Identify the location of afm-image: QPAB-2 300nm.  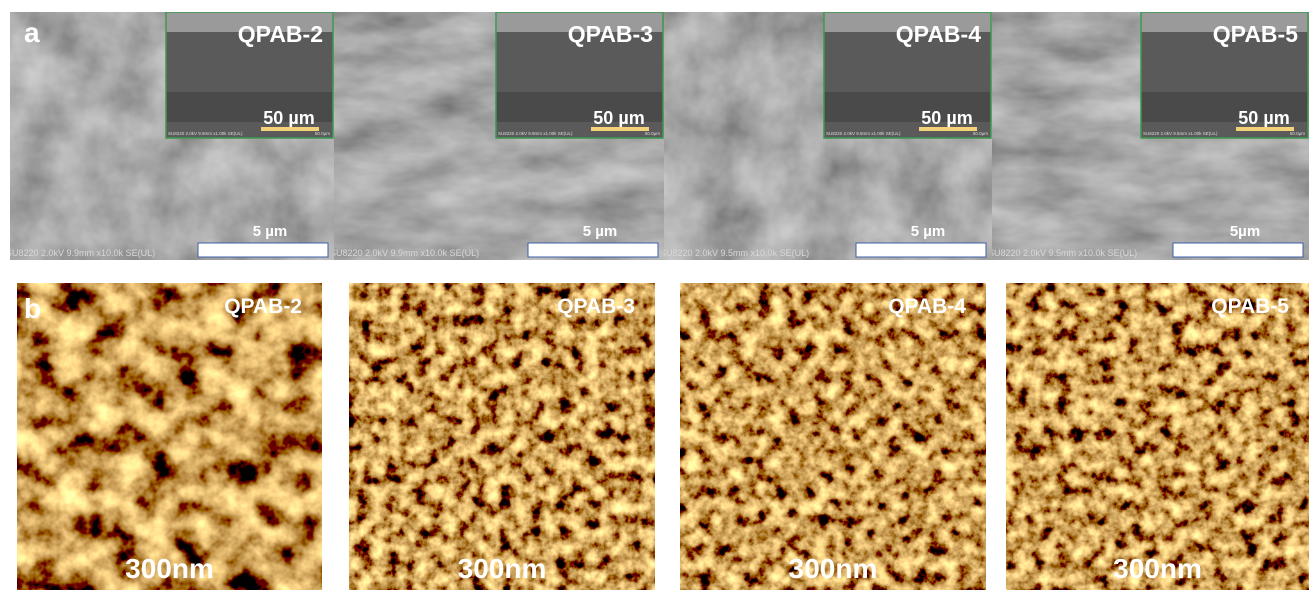
(169, 436).